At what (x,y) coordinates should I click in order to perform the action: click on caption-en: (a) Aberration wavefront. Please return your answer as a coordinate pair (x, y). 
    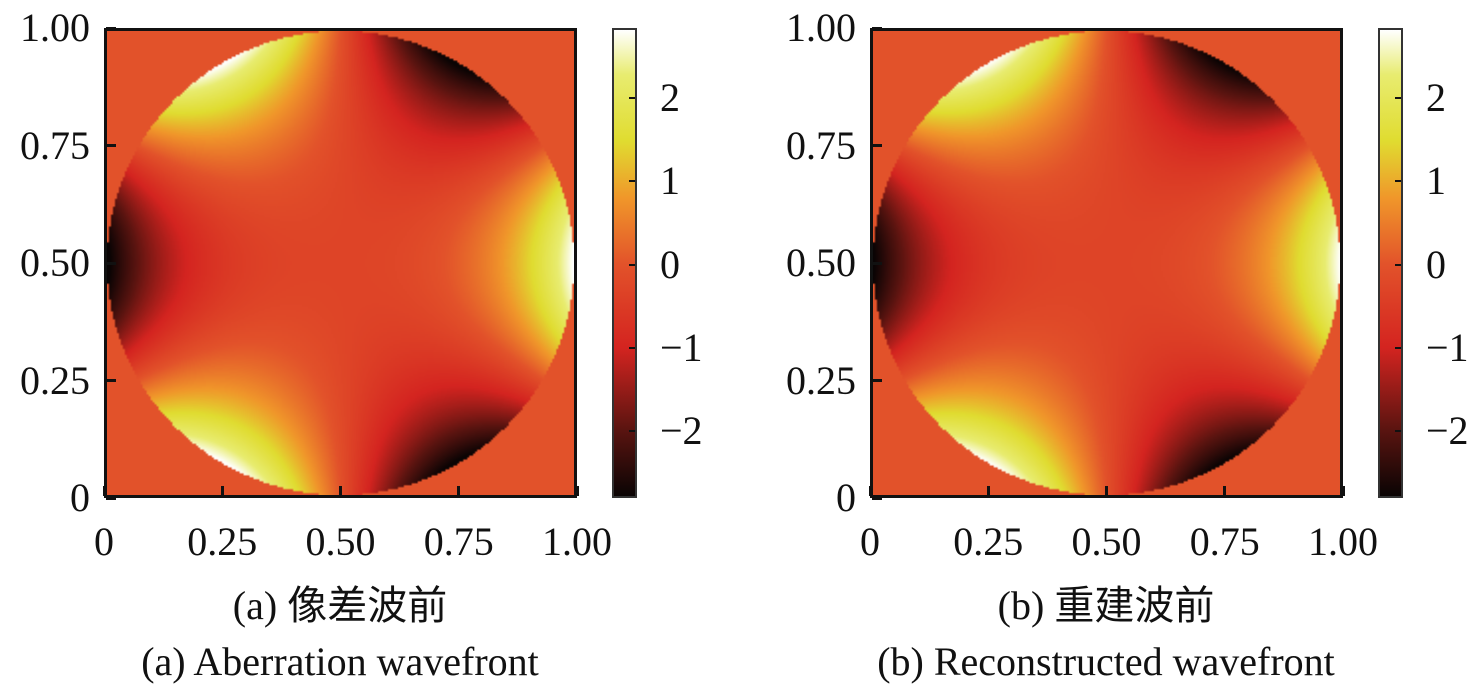
    Looking at the image, I should click on (340, 661).